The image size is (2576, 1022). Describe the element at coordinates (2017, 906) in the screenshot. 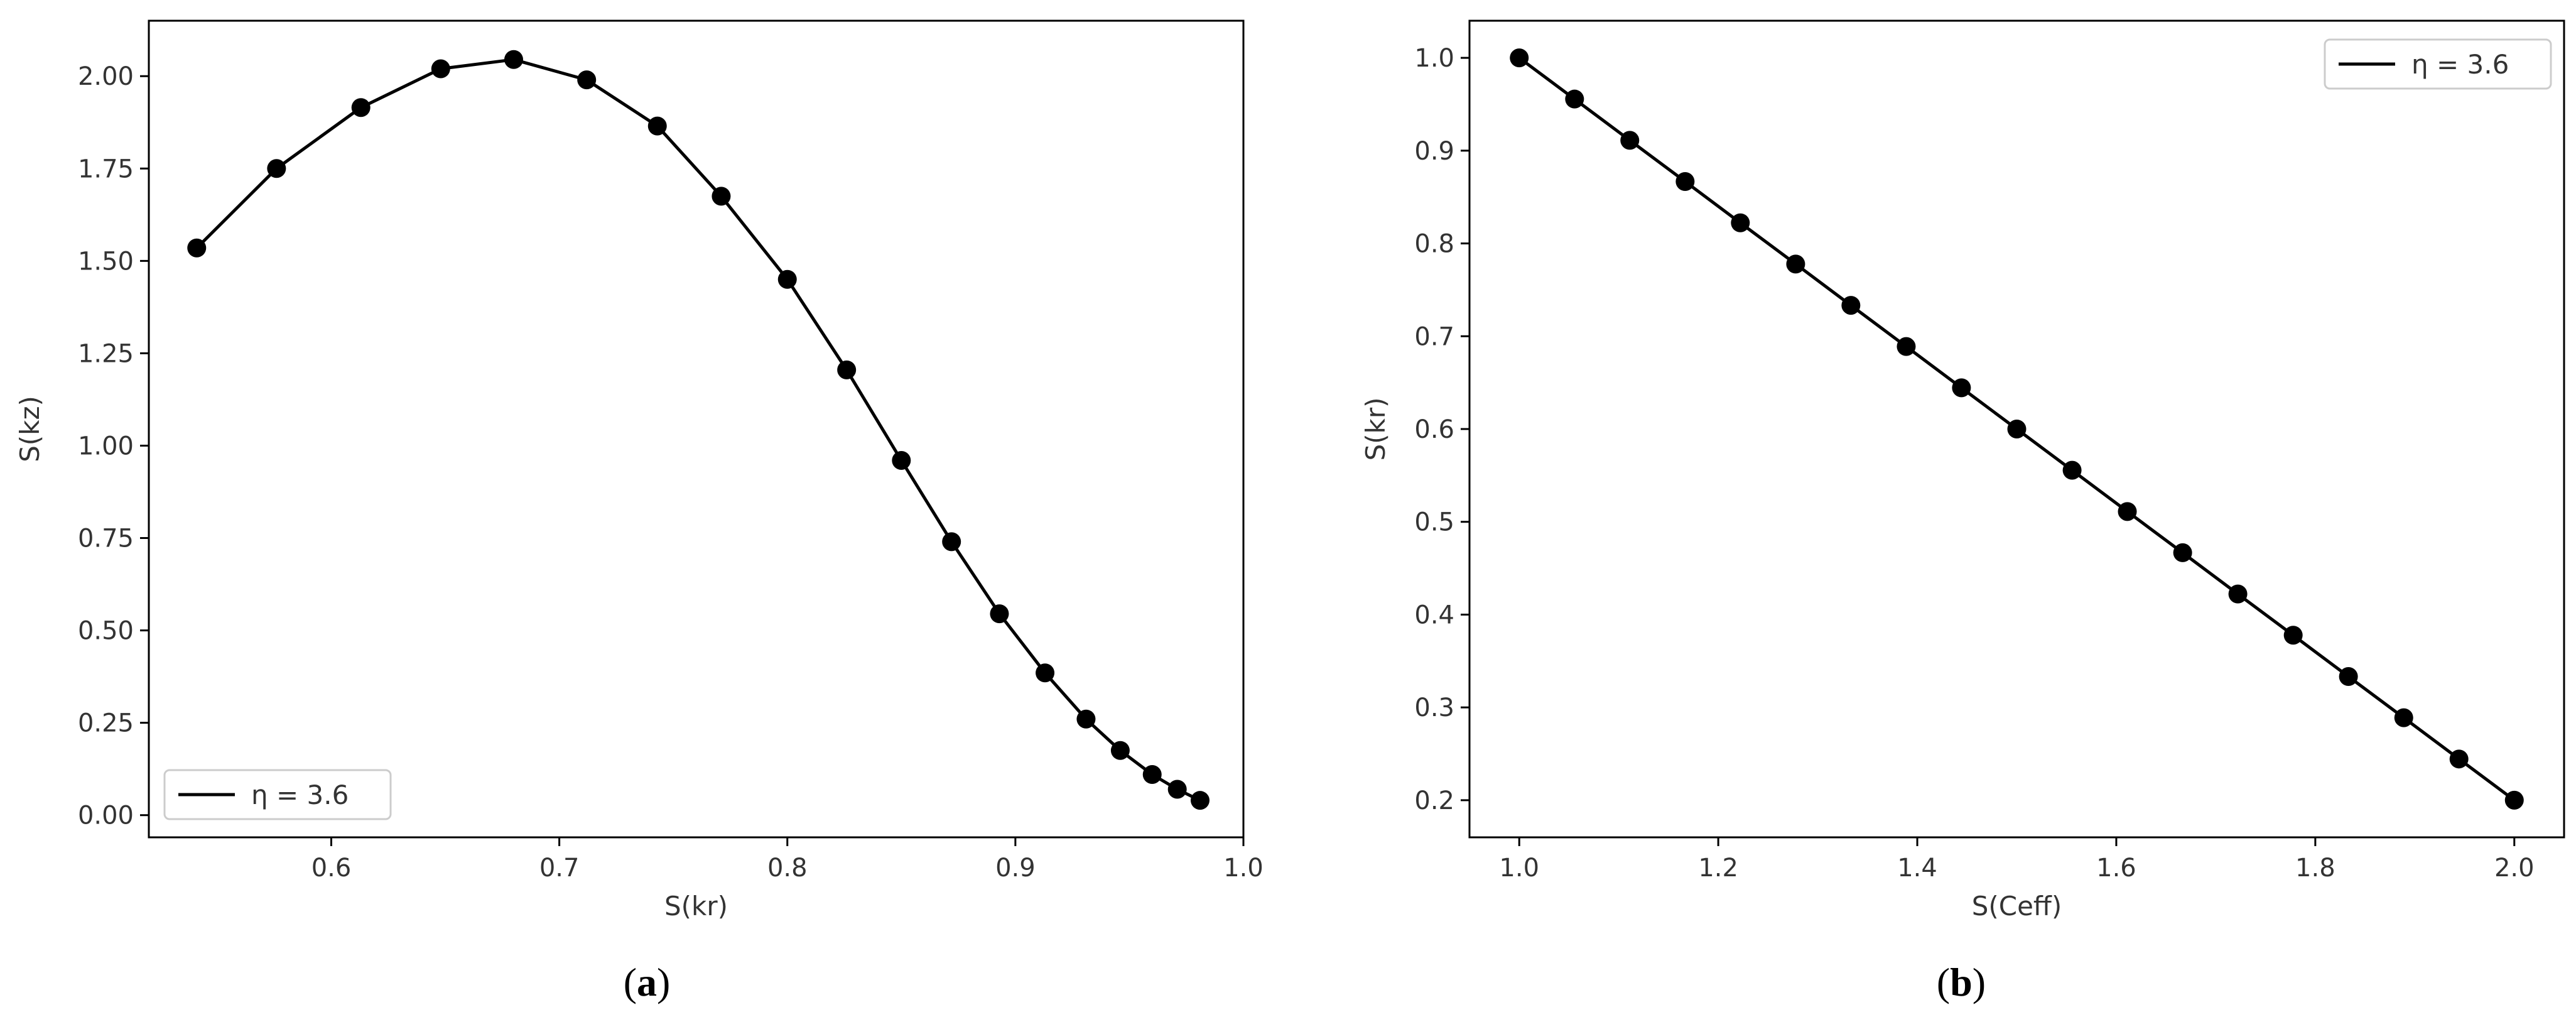

I see `x-axis-label: S(Ceff)` at that location.